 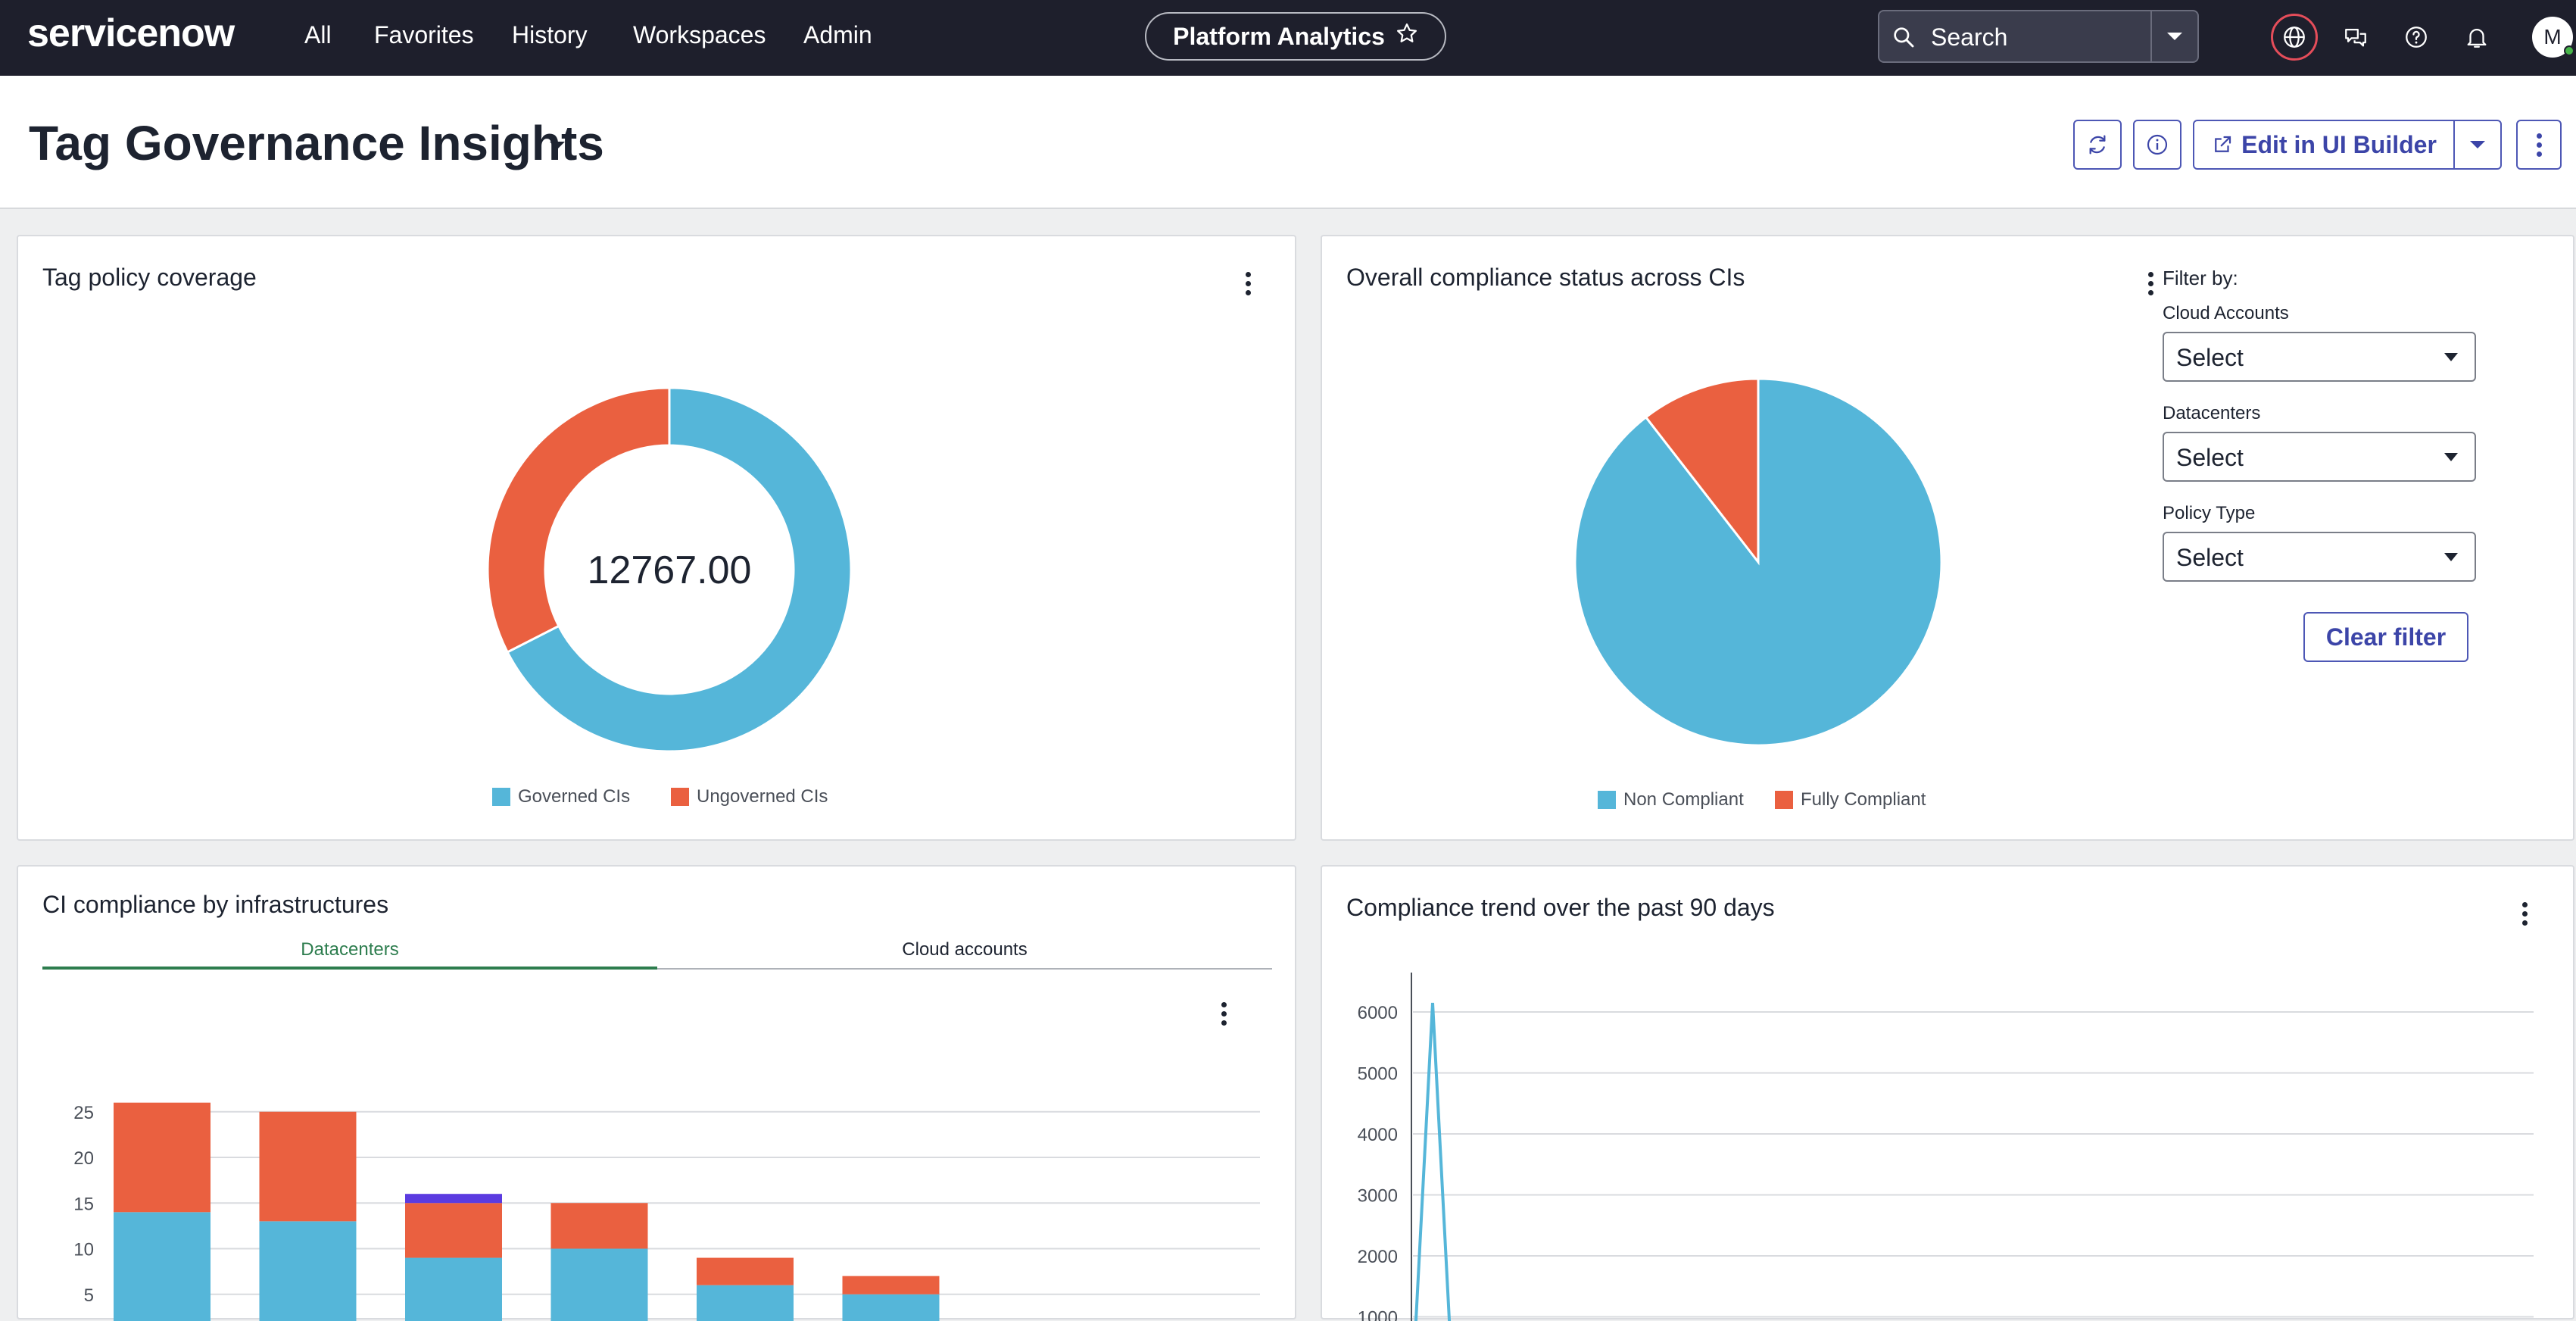 I want to click on legend-label: Ungoverned CIs, so click(x=762, y=796).